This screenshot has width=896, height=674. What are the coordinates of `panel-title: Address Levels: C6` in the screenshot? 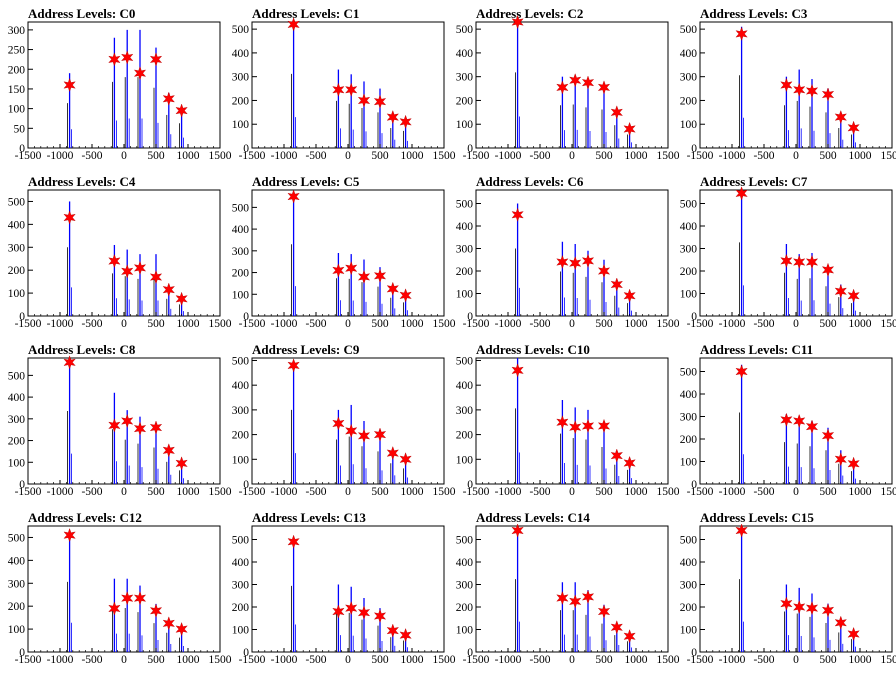 It's located at (530, 181).